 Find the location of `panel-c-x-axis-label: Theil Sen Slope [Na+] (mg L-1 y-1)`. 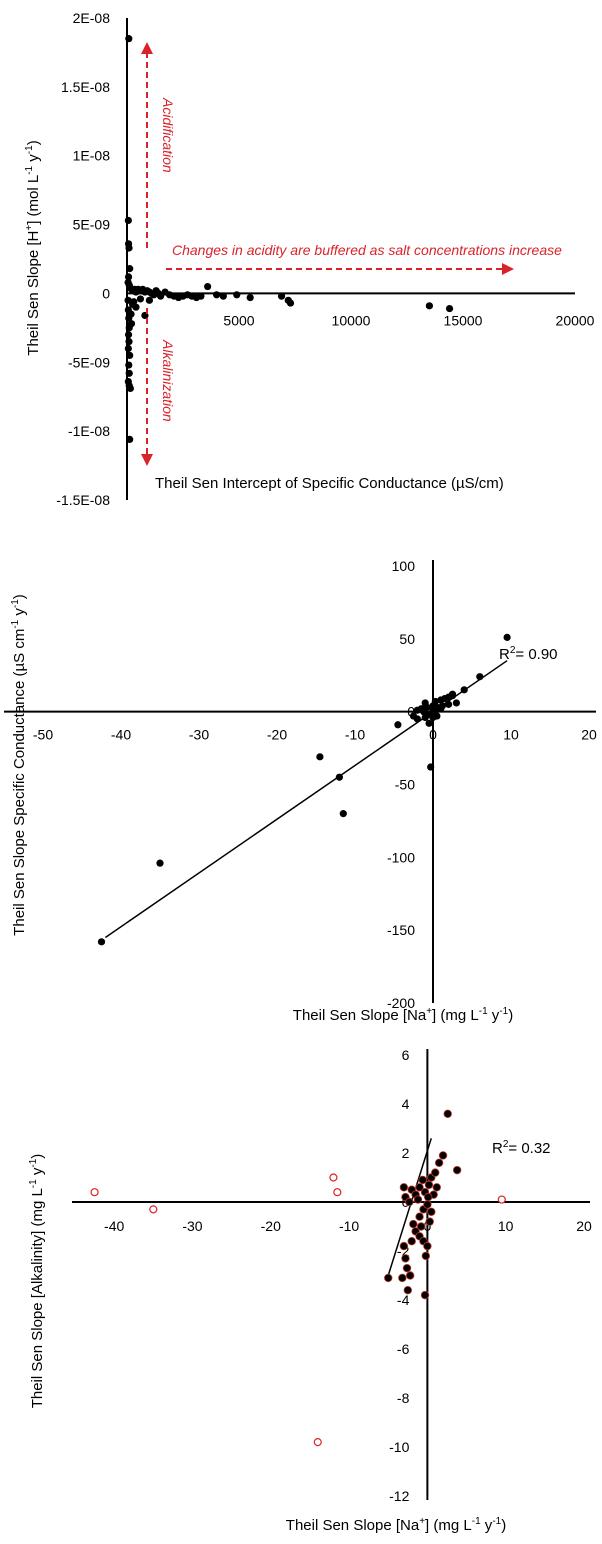

panel-c-x-axis-label: Theil Sen Slope [Na+] (mg L-1 y-1) is located at coordinates (396, 1525).